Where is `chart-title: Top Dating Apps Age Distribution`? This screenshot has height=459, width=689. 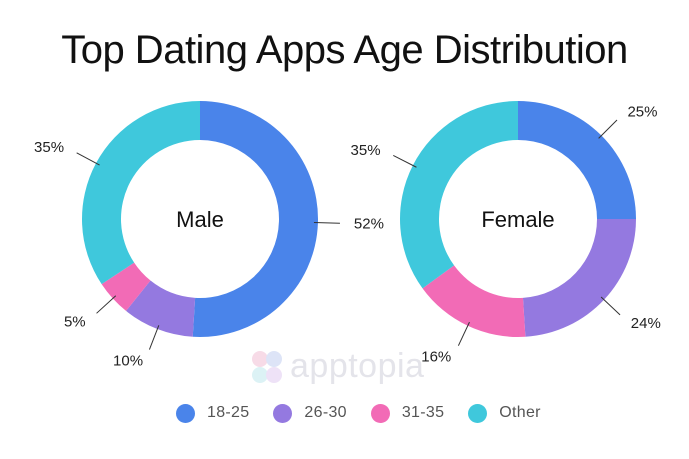 chart-title: Top Dating Apps Age Distribution is located at coordinates (344, 50).